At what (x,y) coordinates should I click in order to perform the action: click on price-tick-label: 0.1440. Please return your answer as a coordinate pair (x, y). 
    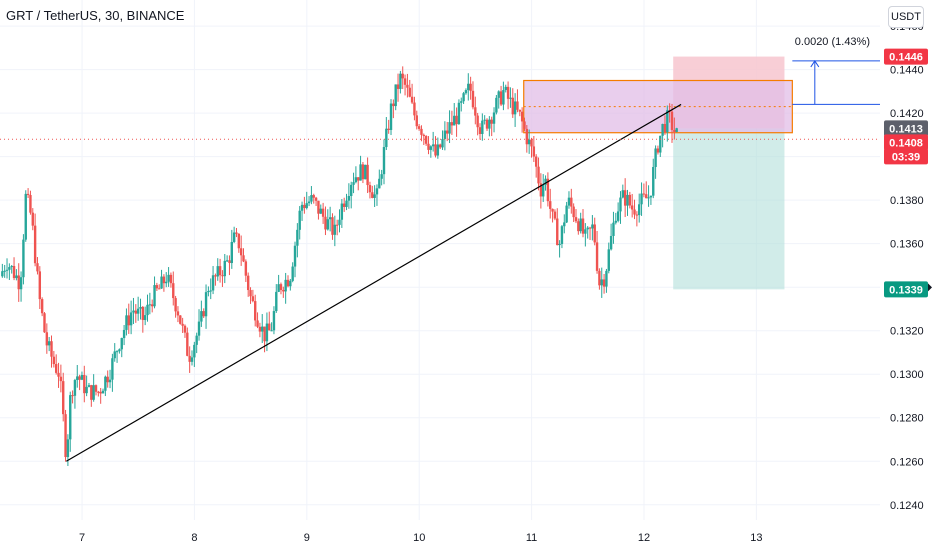
    Looking at the image, I should click on (907, 71).